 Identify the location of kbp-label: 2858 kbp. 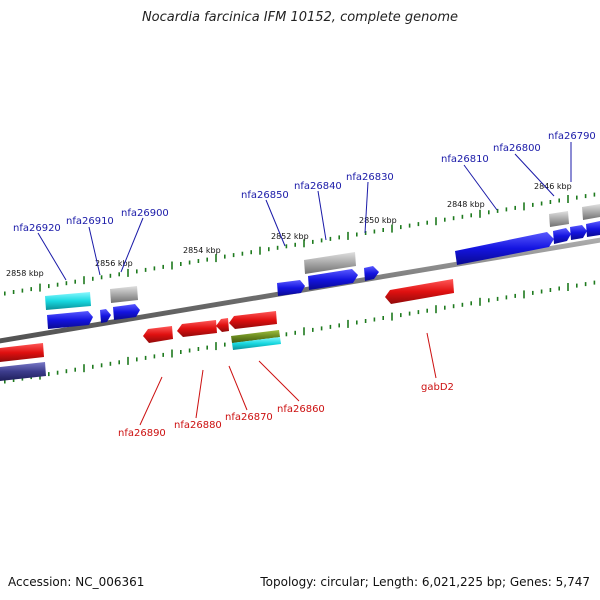
(25, 273).